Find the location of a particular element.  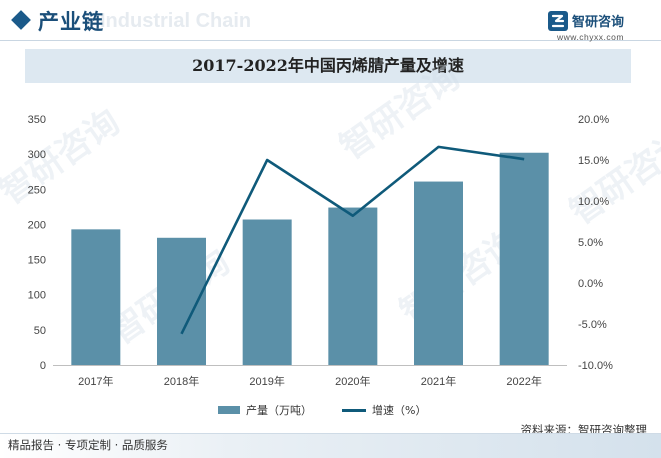

header: Industrial Chain 产业链 智研咨询 www.chyxx.com is located at coordinates (330, 22).